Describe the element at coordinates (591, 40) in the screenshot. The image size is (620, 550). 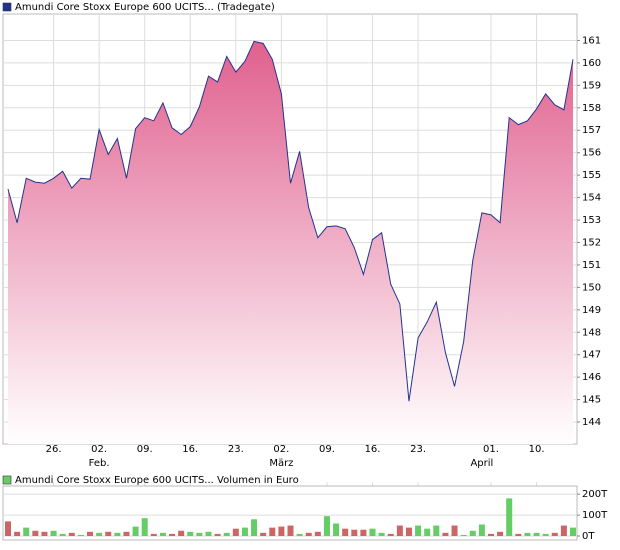
I see `y-tick-label: 161` at that location.